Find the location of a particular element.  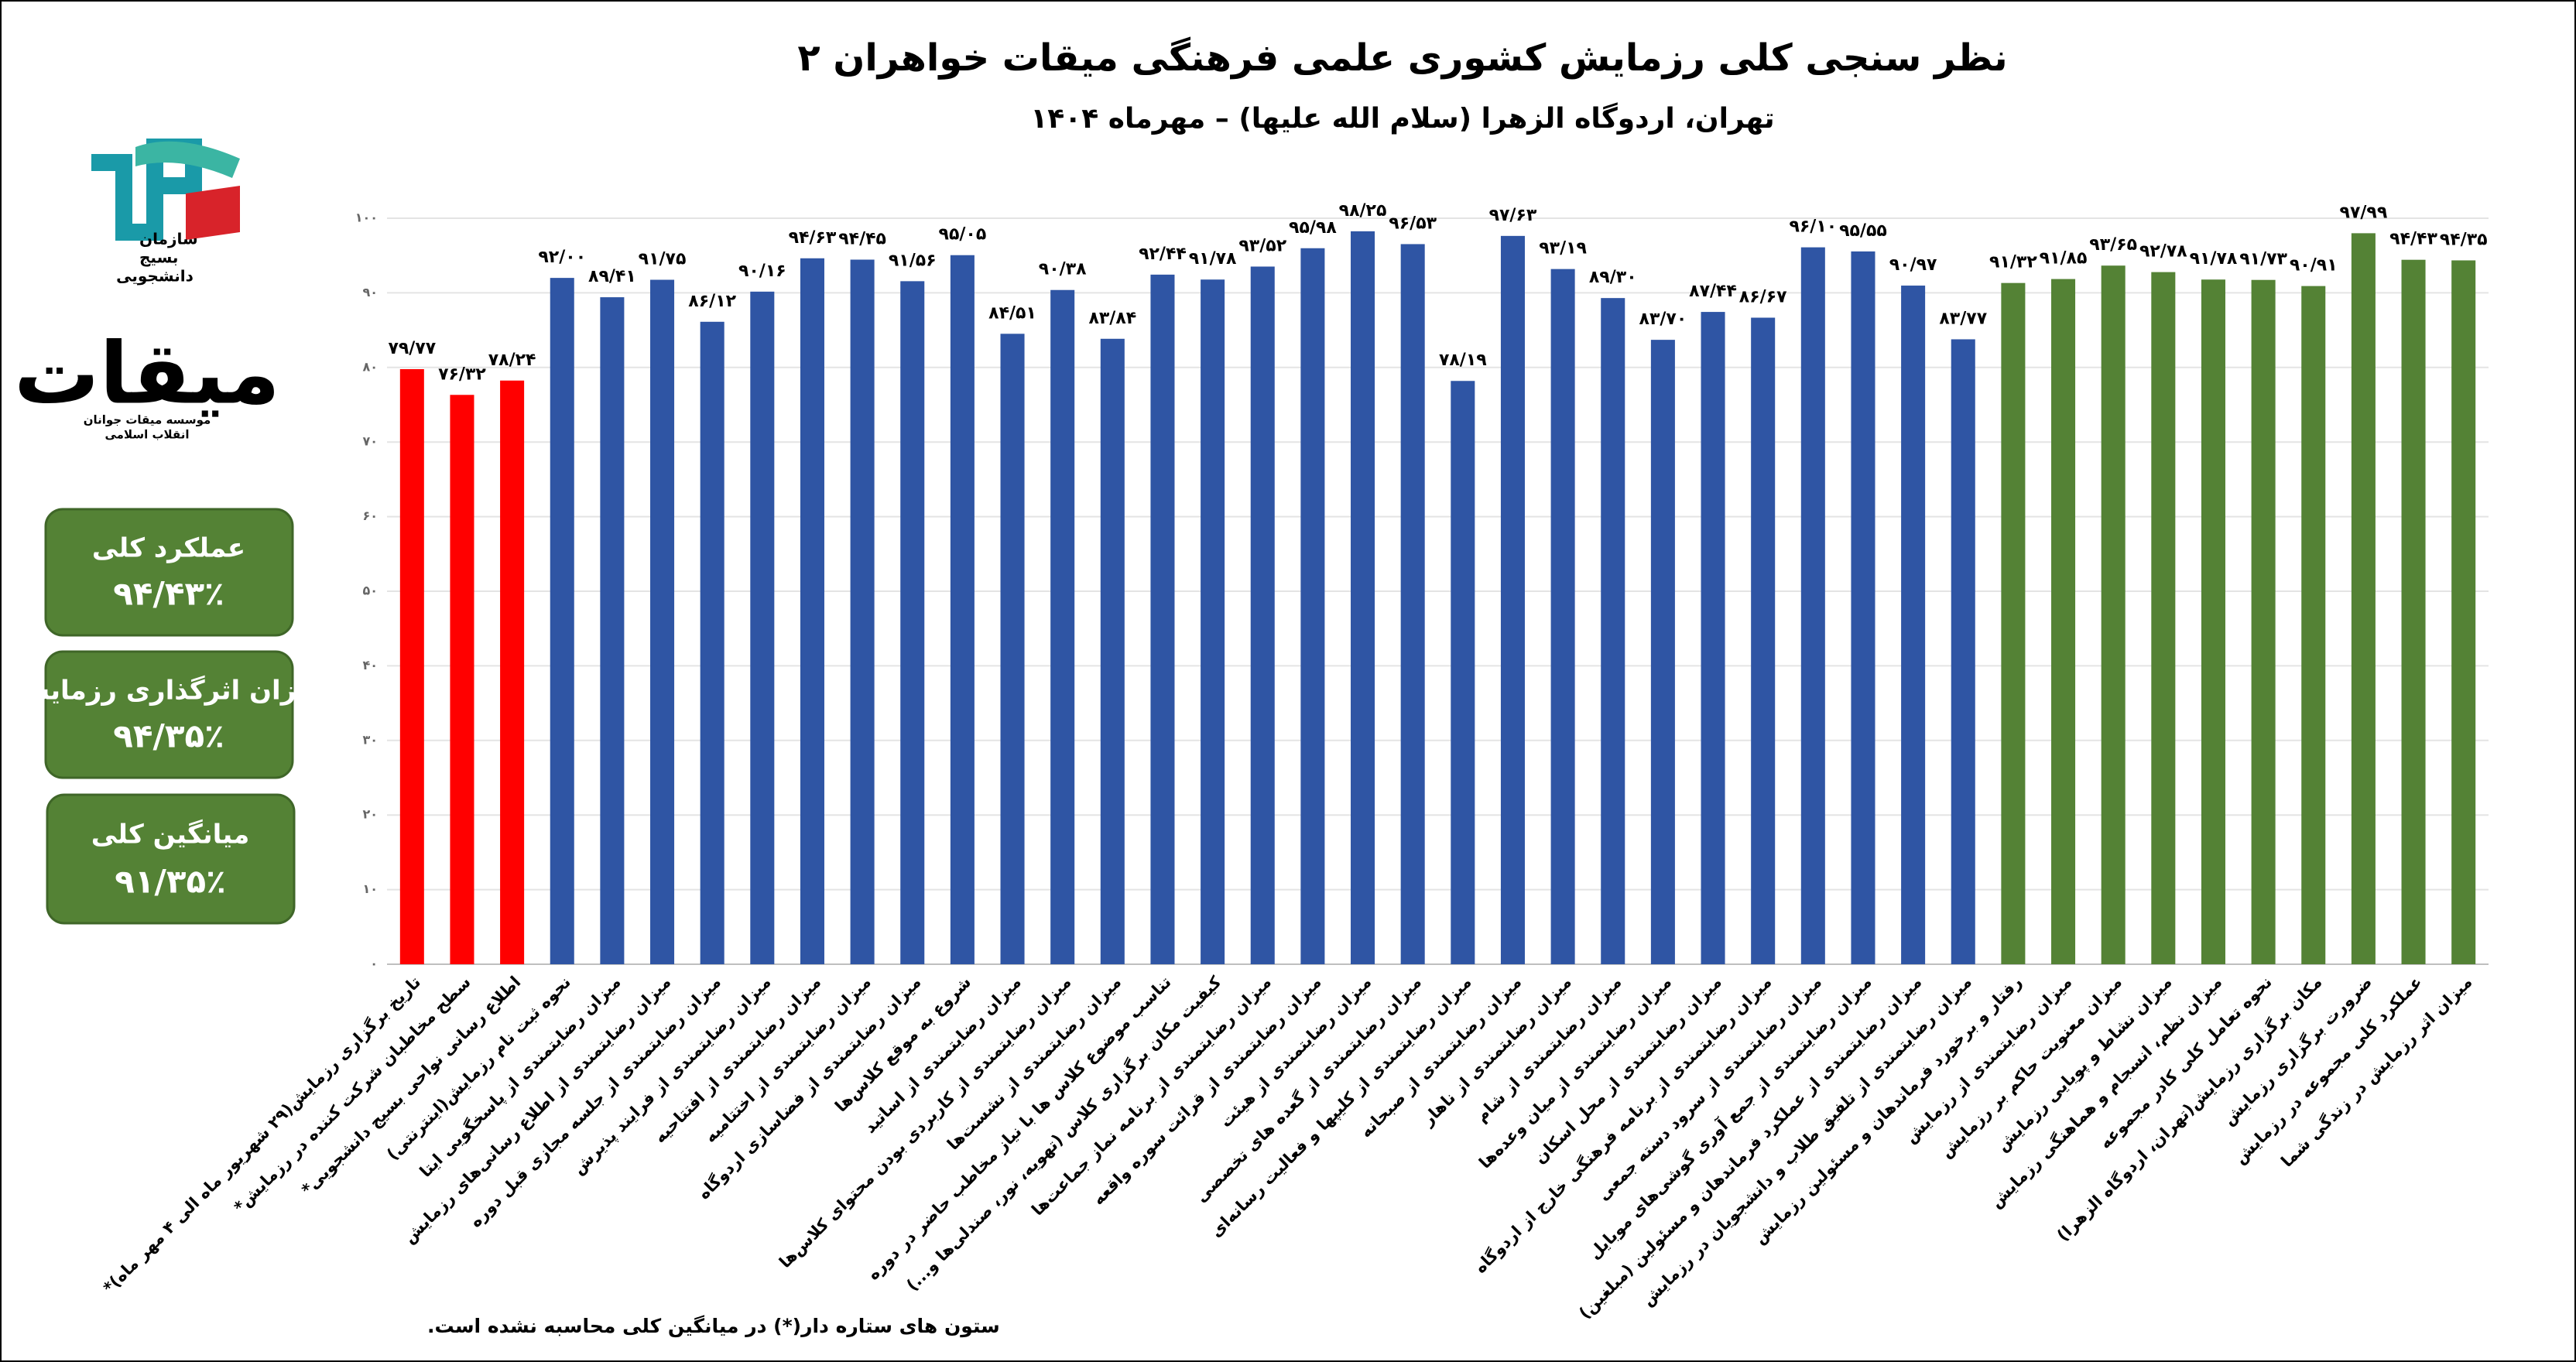

value-label: ۸۷/۴۴ is located at coordinates (1713, 291).